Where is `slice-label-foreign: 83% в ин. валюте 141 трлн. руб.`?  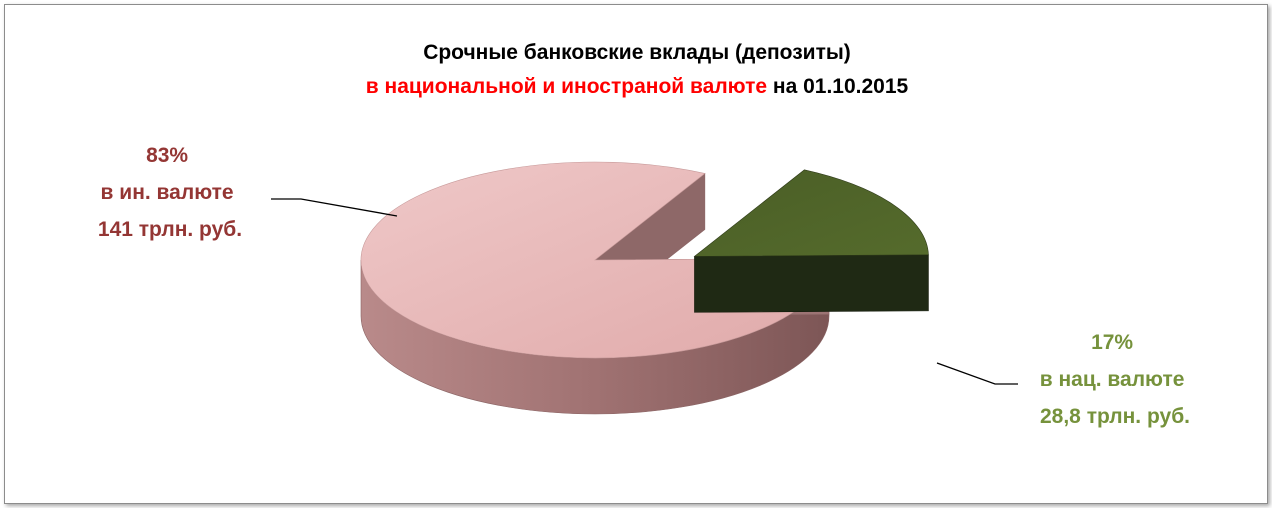
slice-label-foreign: 83% в ин. валюте 141 трлн. руб. is located at coordinates (170, 192).